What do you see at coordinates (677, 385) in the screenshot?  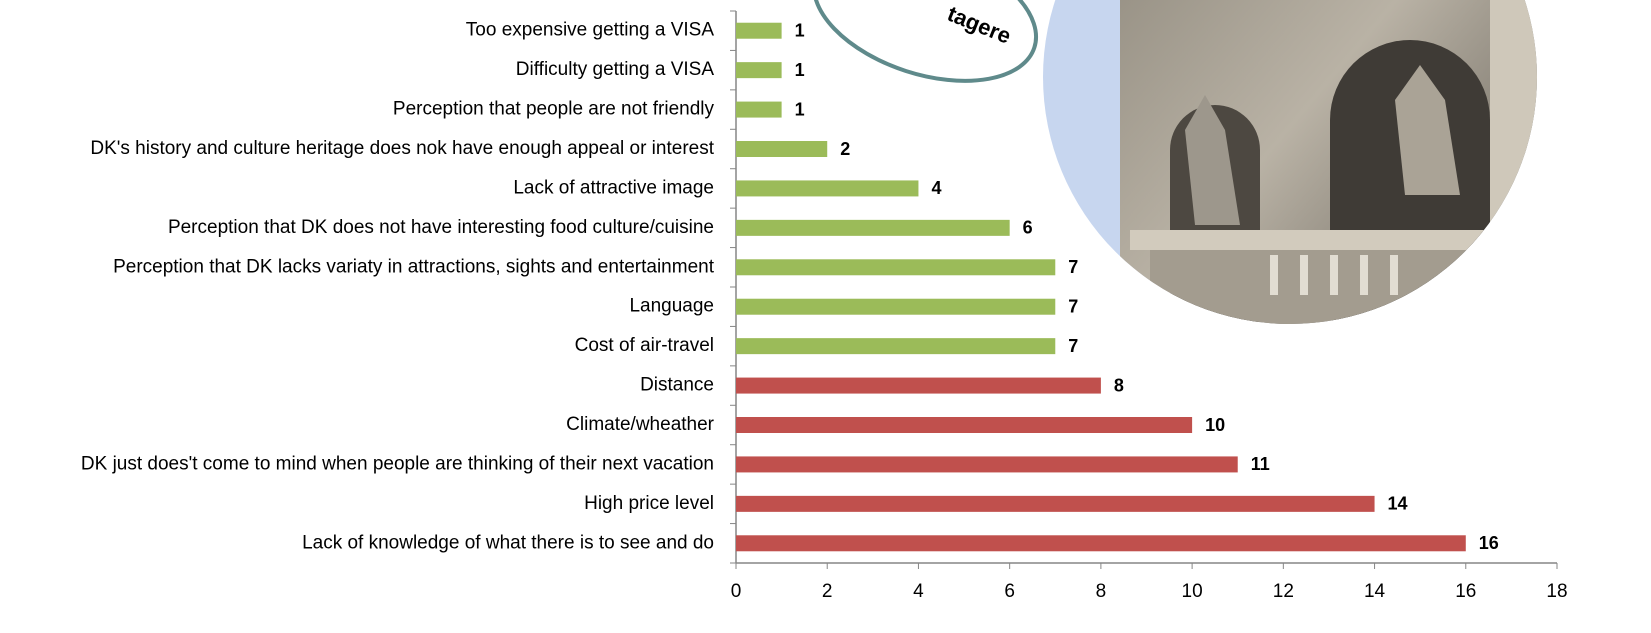 I see `y-tick-label: Distance` at bounding box center [677, 385].